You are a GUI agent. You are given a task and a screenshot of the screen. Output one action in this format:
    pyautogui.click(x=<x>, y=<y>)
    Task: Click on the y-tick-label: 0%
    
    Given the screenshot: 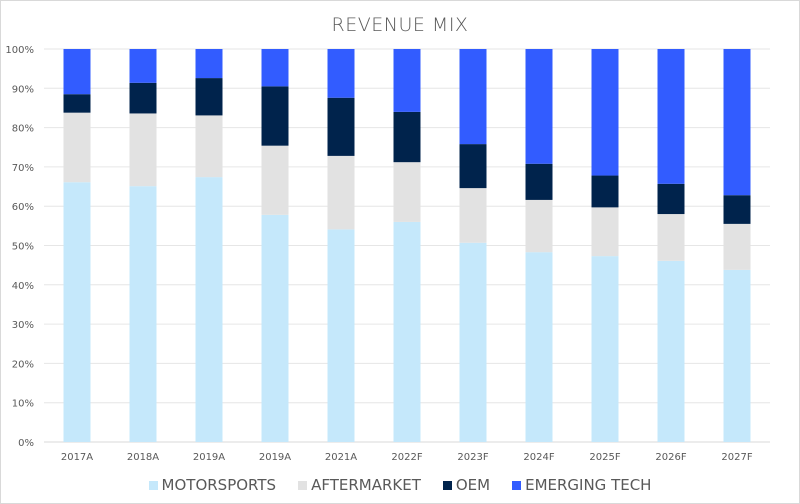 What is the action you would take?
    pyautogui.click(x=26, y=443)
    